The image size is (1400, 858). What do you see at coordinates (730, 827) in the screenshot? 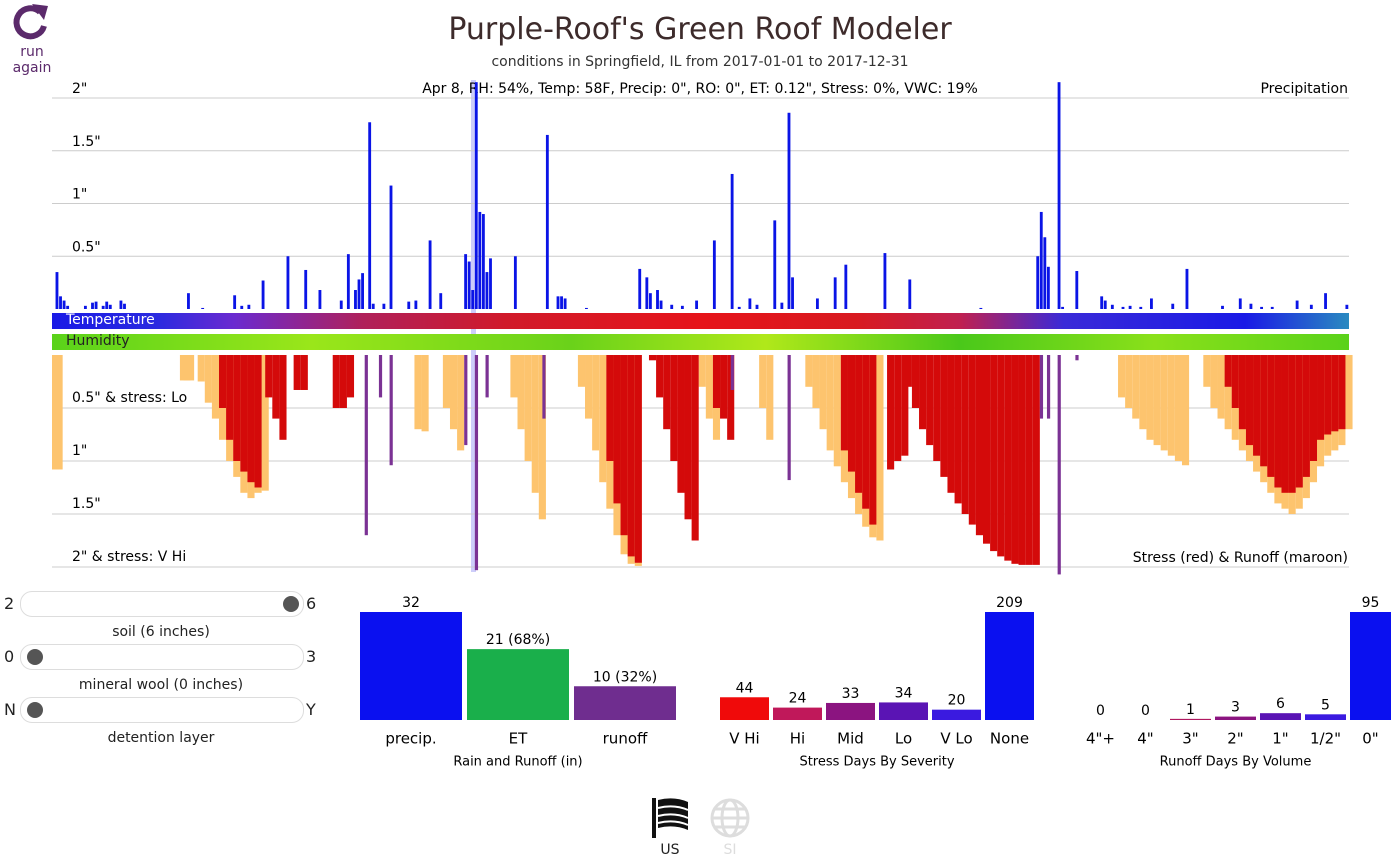
I see `si-button: SI` at bounding box center [730, 827].